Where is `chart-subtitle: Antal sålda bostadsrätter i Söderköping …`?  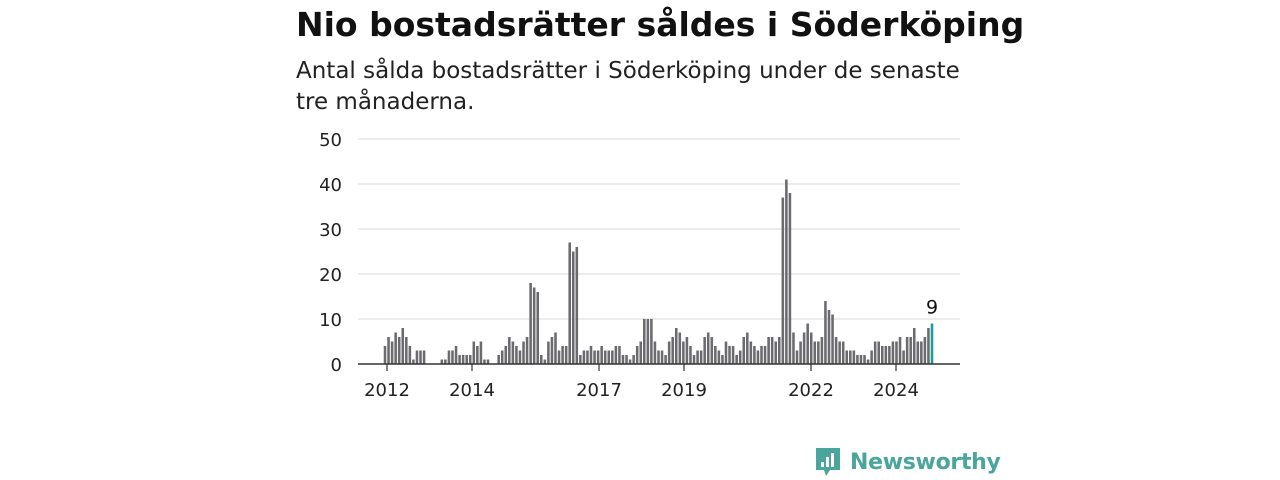
chart-subtitle: Antal sålda bostadsrätter i Söderköping … is located at coordinates (628, 86).